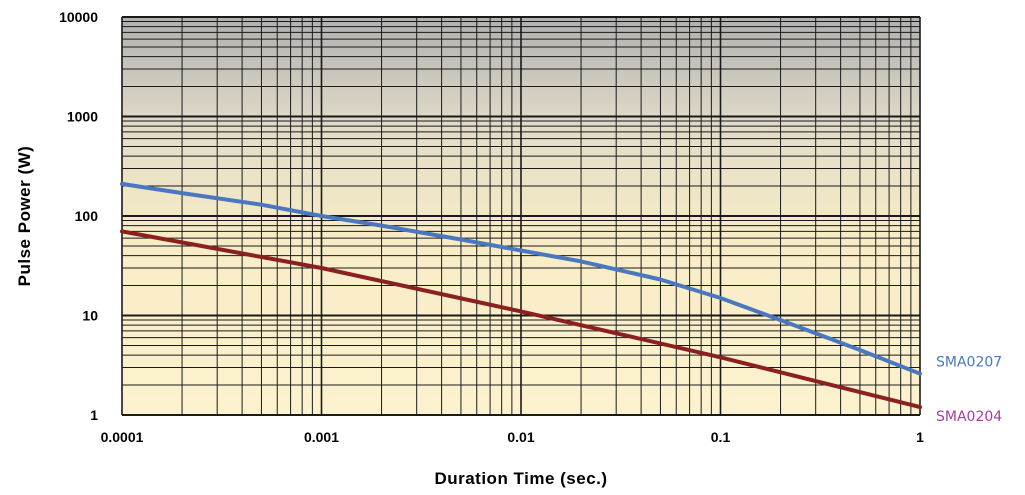 This screenshot has width=1025, height=495. Describe the element at coordinates (721, 437) in the screenshot. I see `x-tick-label: 0.1` at that location.